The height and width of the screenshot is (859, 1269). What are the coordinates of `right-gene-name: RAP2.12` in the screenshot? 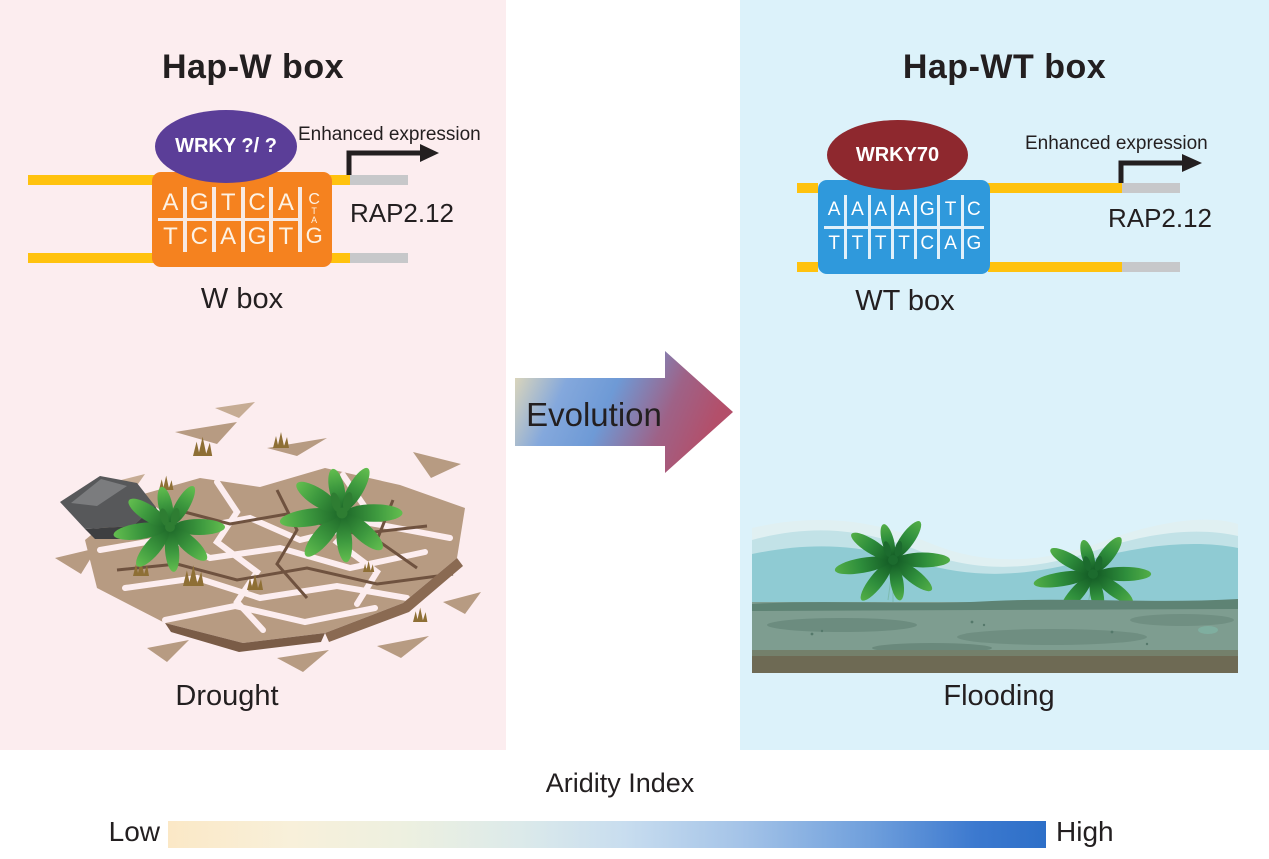 It's located at (1160, 218).